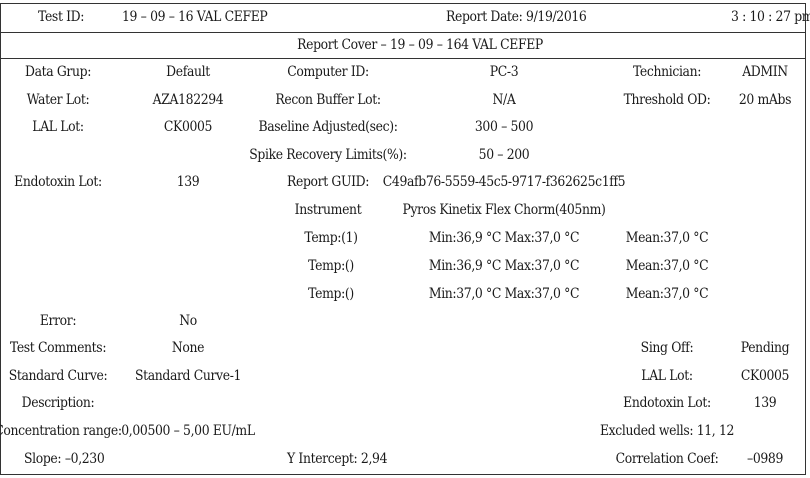 This screenshot has width=810, height=478. Describe the element at coordinates (188, 431) in the screenshot. I see `concentration-value: 0,00500 – 5,00 EU/mL` at that location.